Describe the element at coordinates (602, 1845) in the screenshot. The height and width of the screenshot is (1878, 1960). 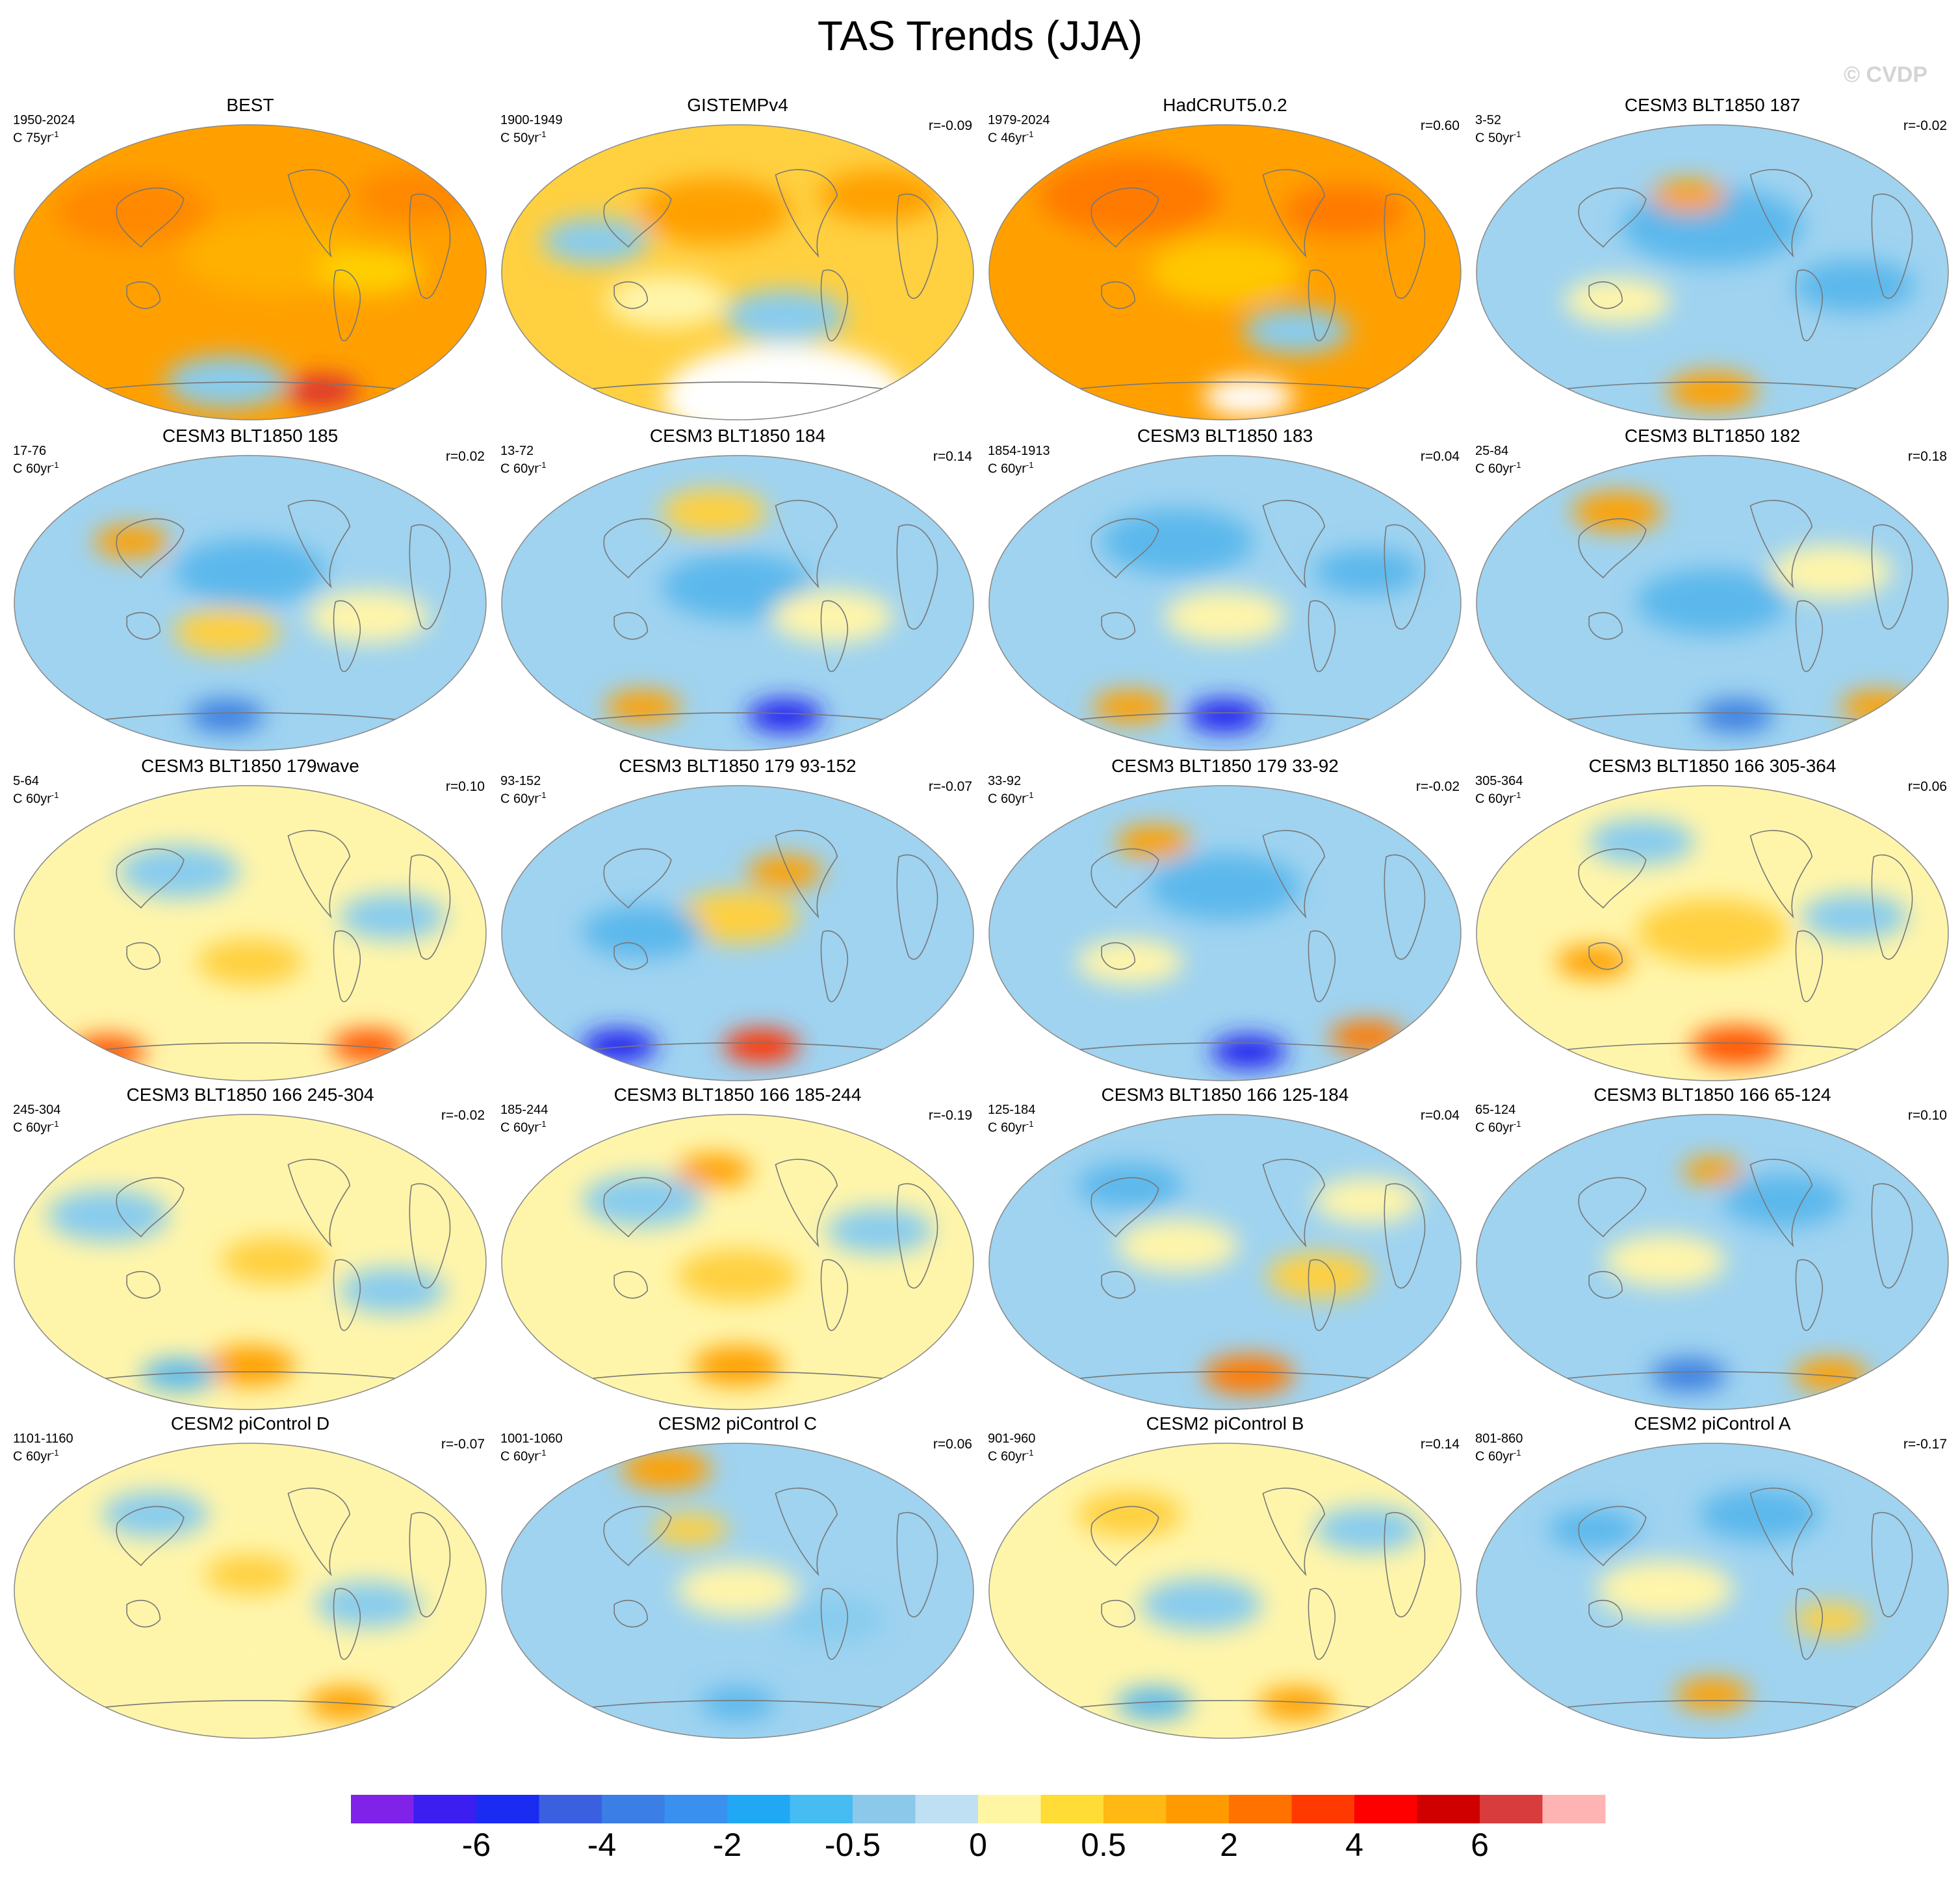
I see `colorbar-tick-label: -4` at that location.